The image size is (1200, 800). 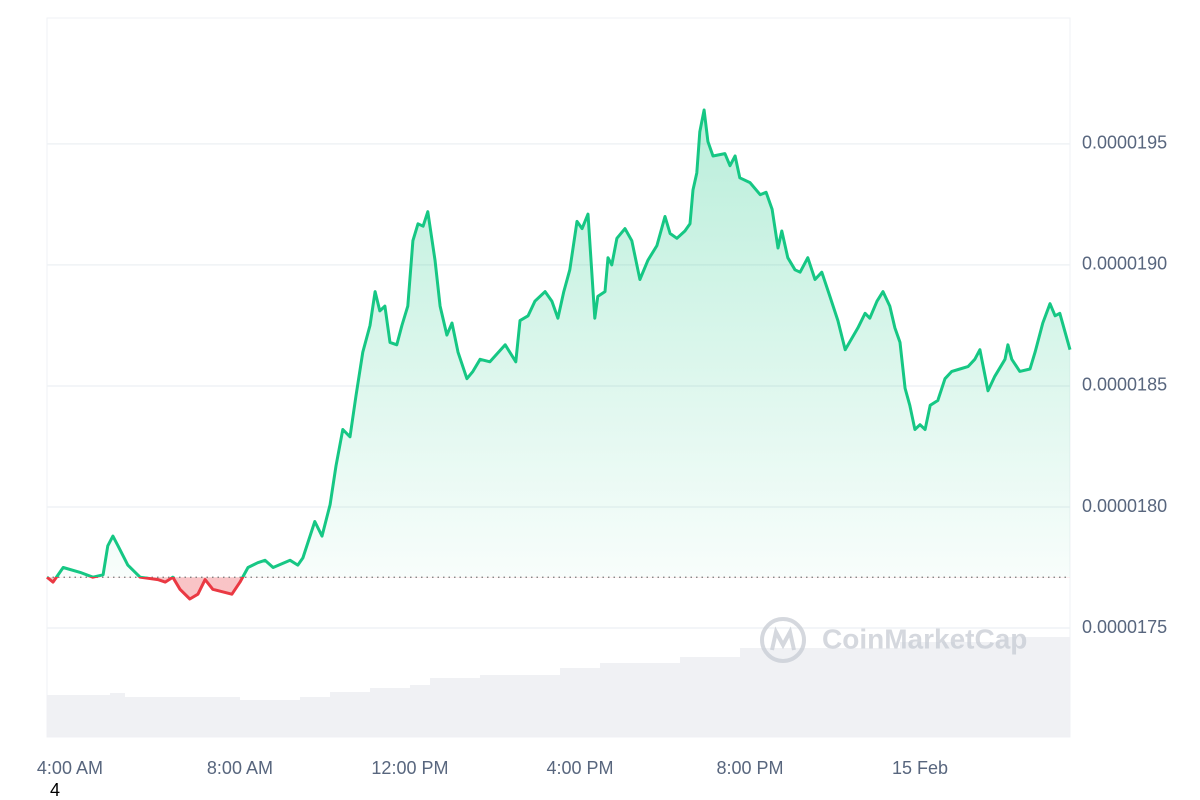 I want to click on watermark-logo, so click(x=783, y=640).